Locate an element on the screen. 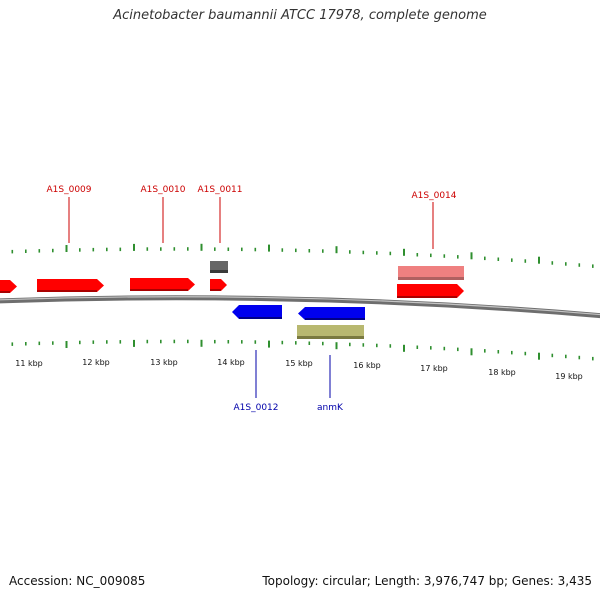  gene-label-anmk: anmK is located at coordinates (330, 408).